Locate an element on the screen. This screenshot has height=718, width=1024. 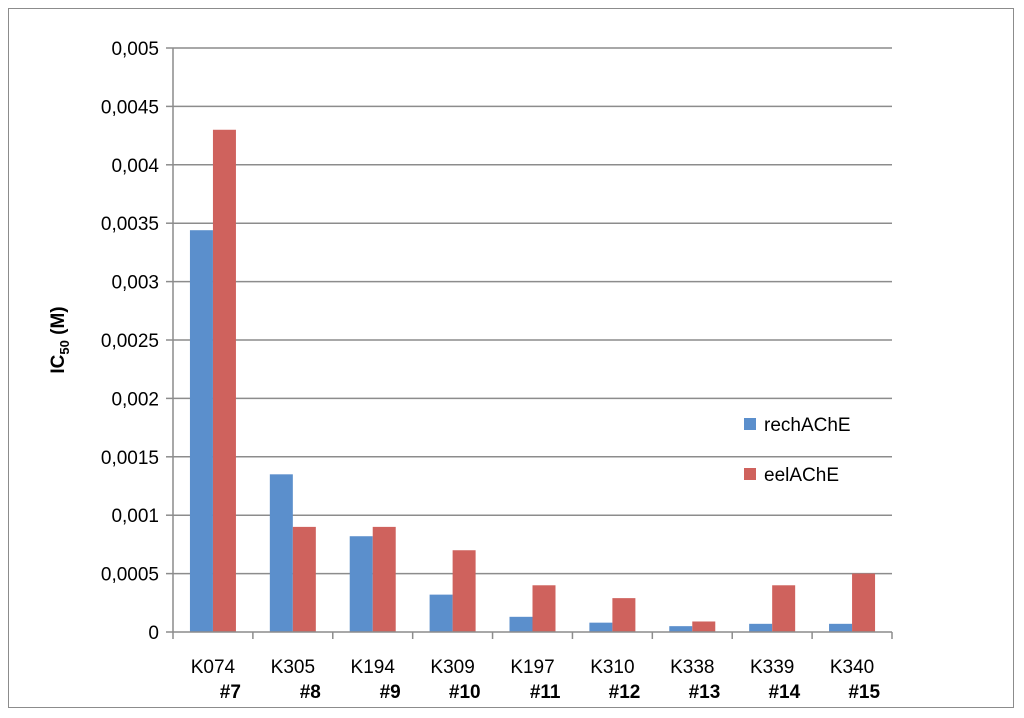
y-tick-label: 0,0025 is located at coordinates (130, 341).